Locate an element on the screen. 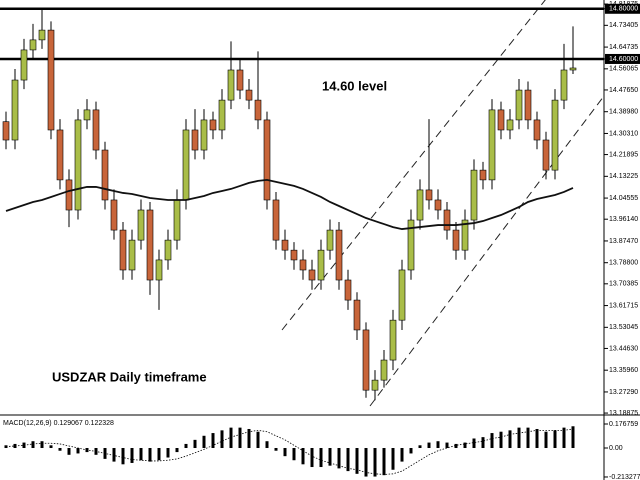  y-tick-label: 13.70385 is located at coordinates (623, 284).